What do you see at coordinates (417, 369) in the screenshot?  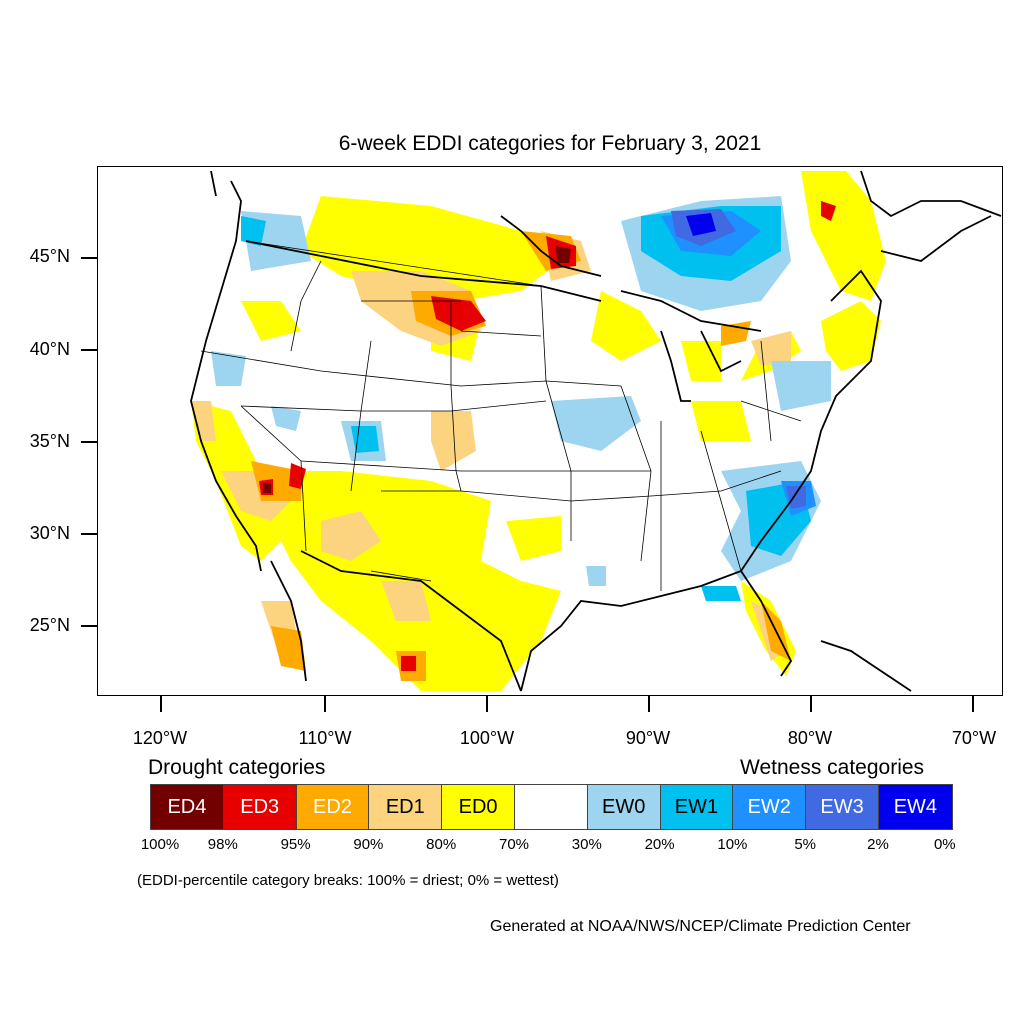 I see `ed4-areas` at bounding box center [417, 369].